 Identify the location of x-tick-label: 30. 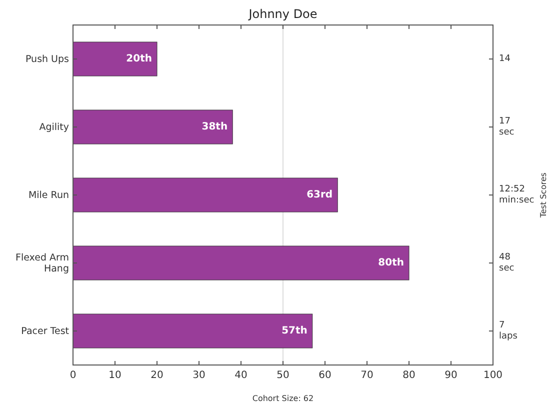
(199, 375).